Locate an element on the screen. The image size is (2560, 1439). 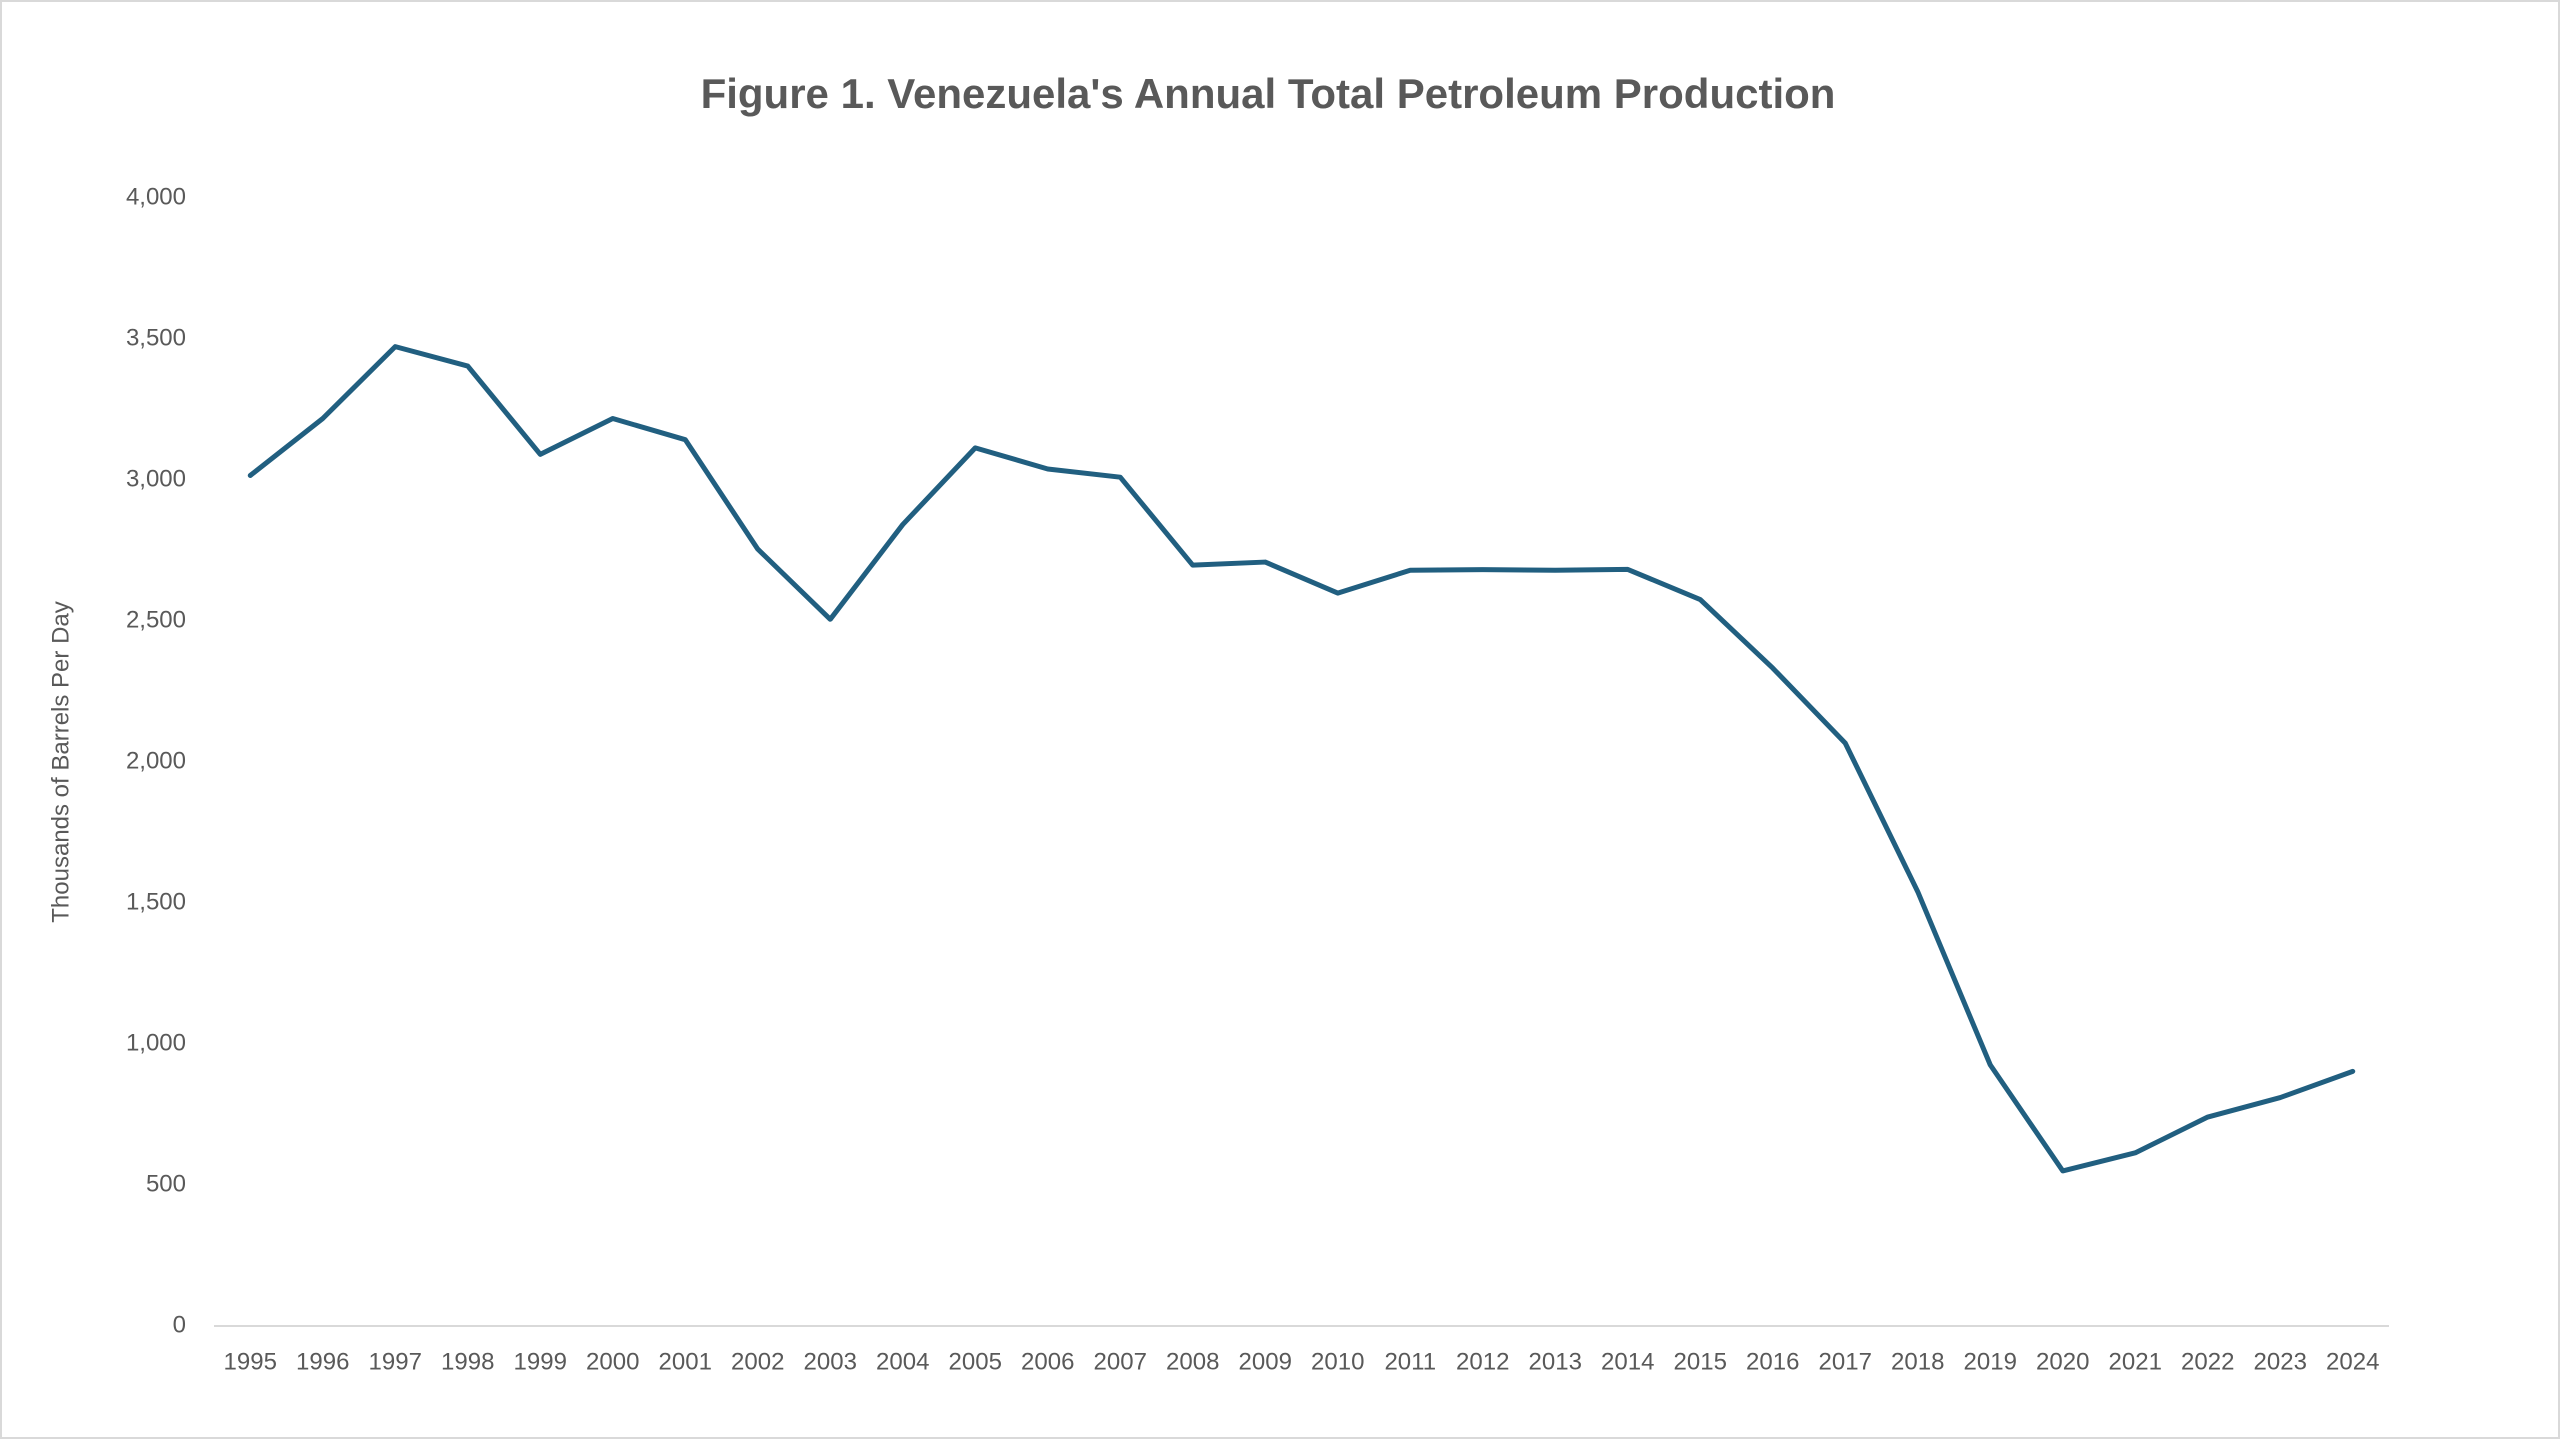
x-tick-label: 2024 is located at coordinates (2352, 1361).